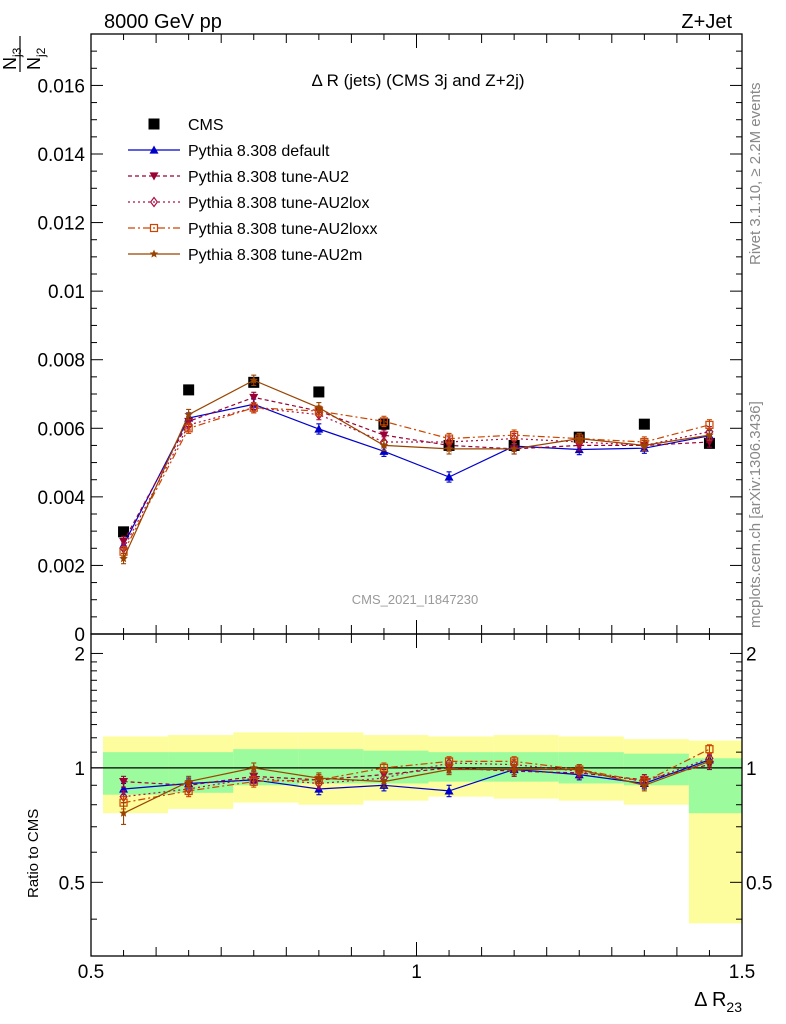 The image size is (786, 1024). Describe the element at coordinates (66, 292) in the screenshot. I see `y-tick-label: 0.01` at that location.